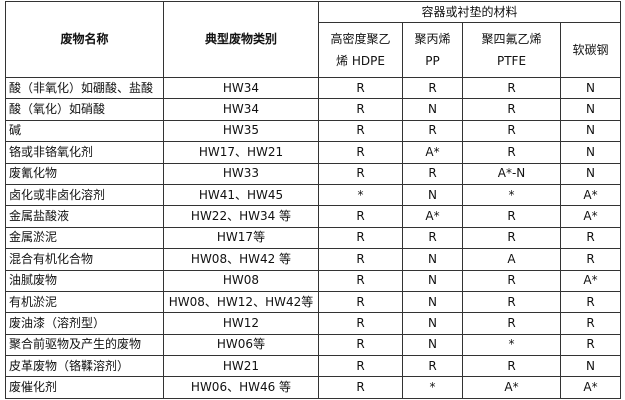 The height and width of the screenshot is (400, 625). What do you see at coordinates (241, 345) in the screenshot?
I see `cell-waste-category: HW06等` at bounding box center [241, 345].